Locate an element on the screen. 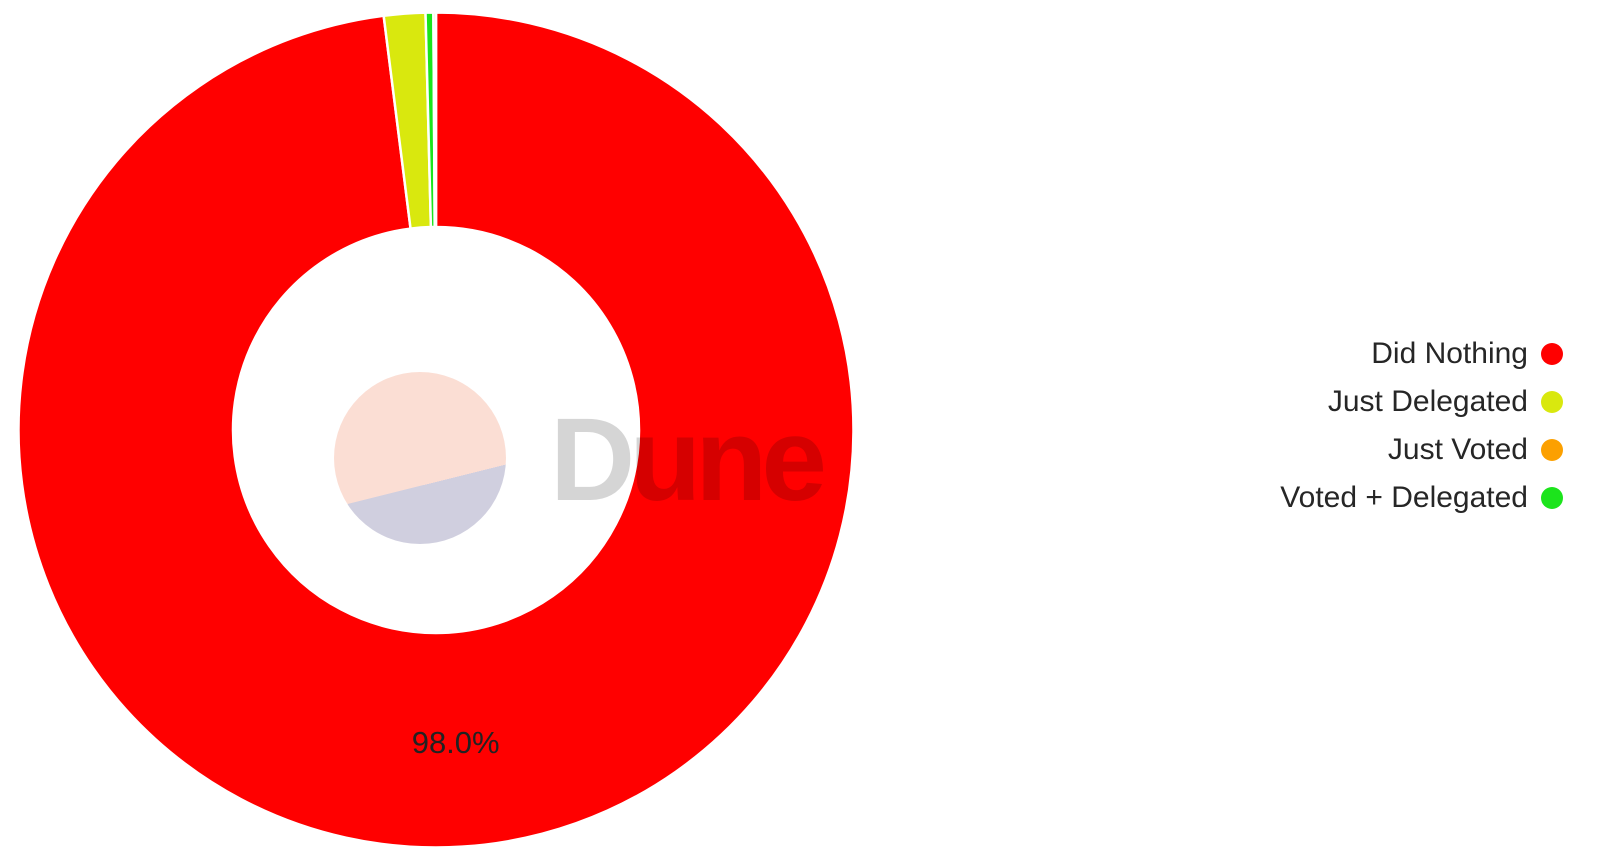 The height and width of the screenshot is (861, 1600). legend-marker-just-delegated-icon is located at coordinates (1552, 402).